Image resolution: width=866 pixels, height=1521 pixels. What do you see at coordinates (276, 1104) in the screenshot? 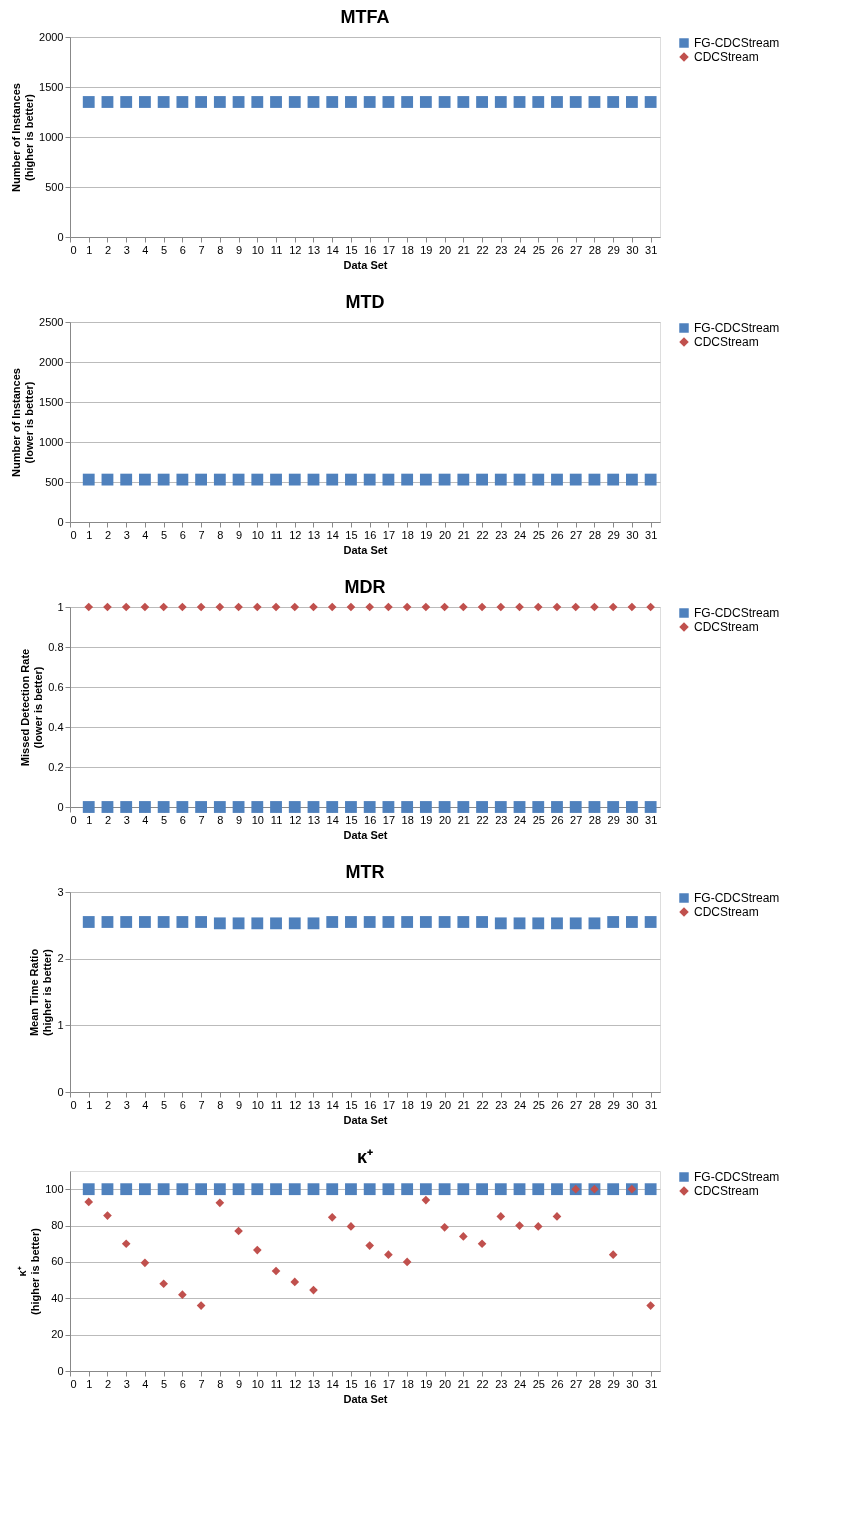
I see `x-tick-label: 11` at bounding box center [276, 1104].